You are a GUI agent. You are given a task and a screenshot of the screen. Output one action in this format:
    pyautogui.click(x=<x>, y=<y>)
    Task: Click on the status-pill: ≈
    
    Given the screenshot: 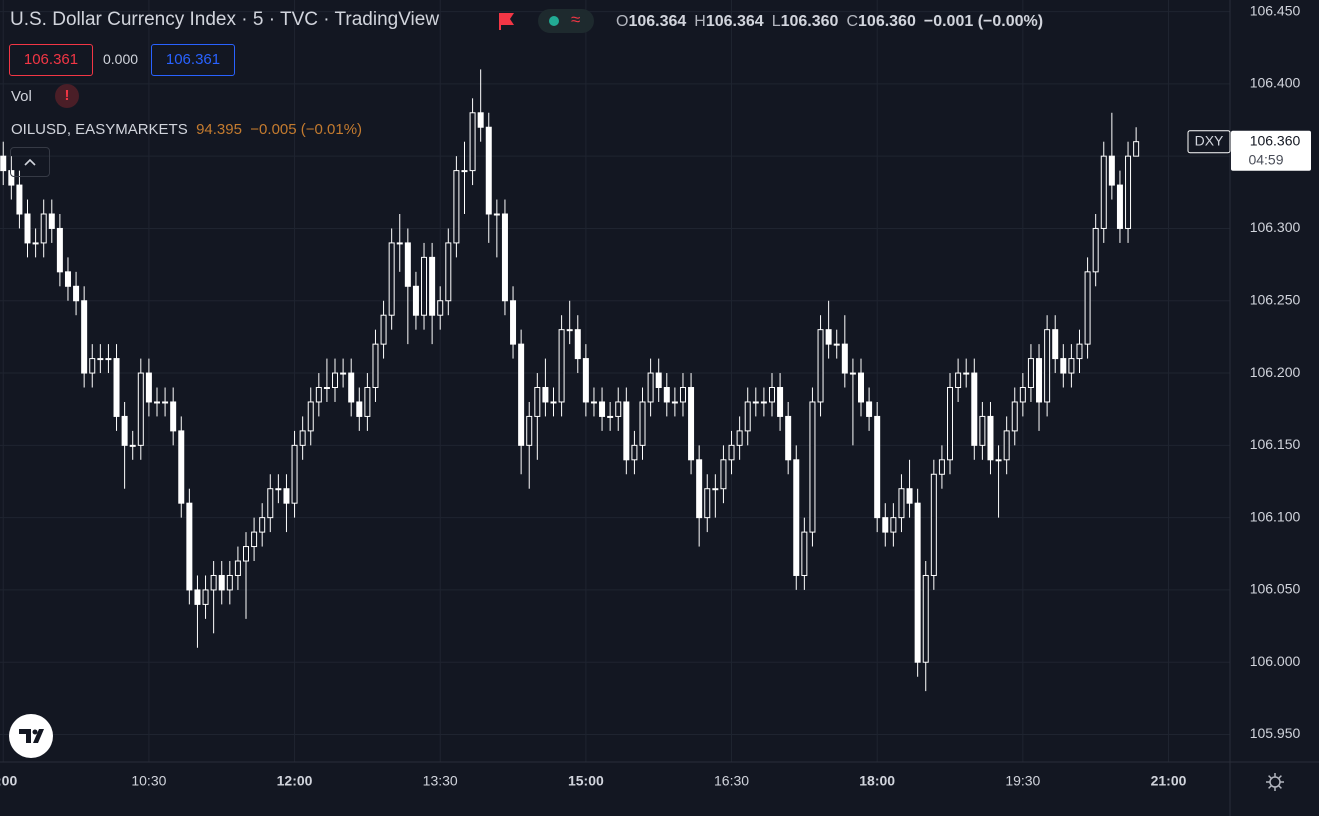 What is the action you would take?
    pyautogui.click(x=566, y=21)
    